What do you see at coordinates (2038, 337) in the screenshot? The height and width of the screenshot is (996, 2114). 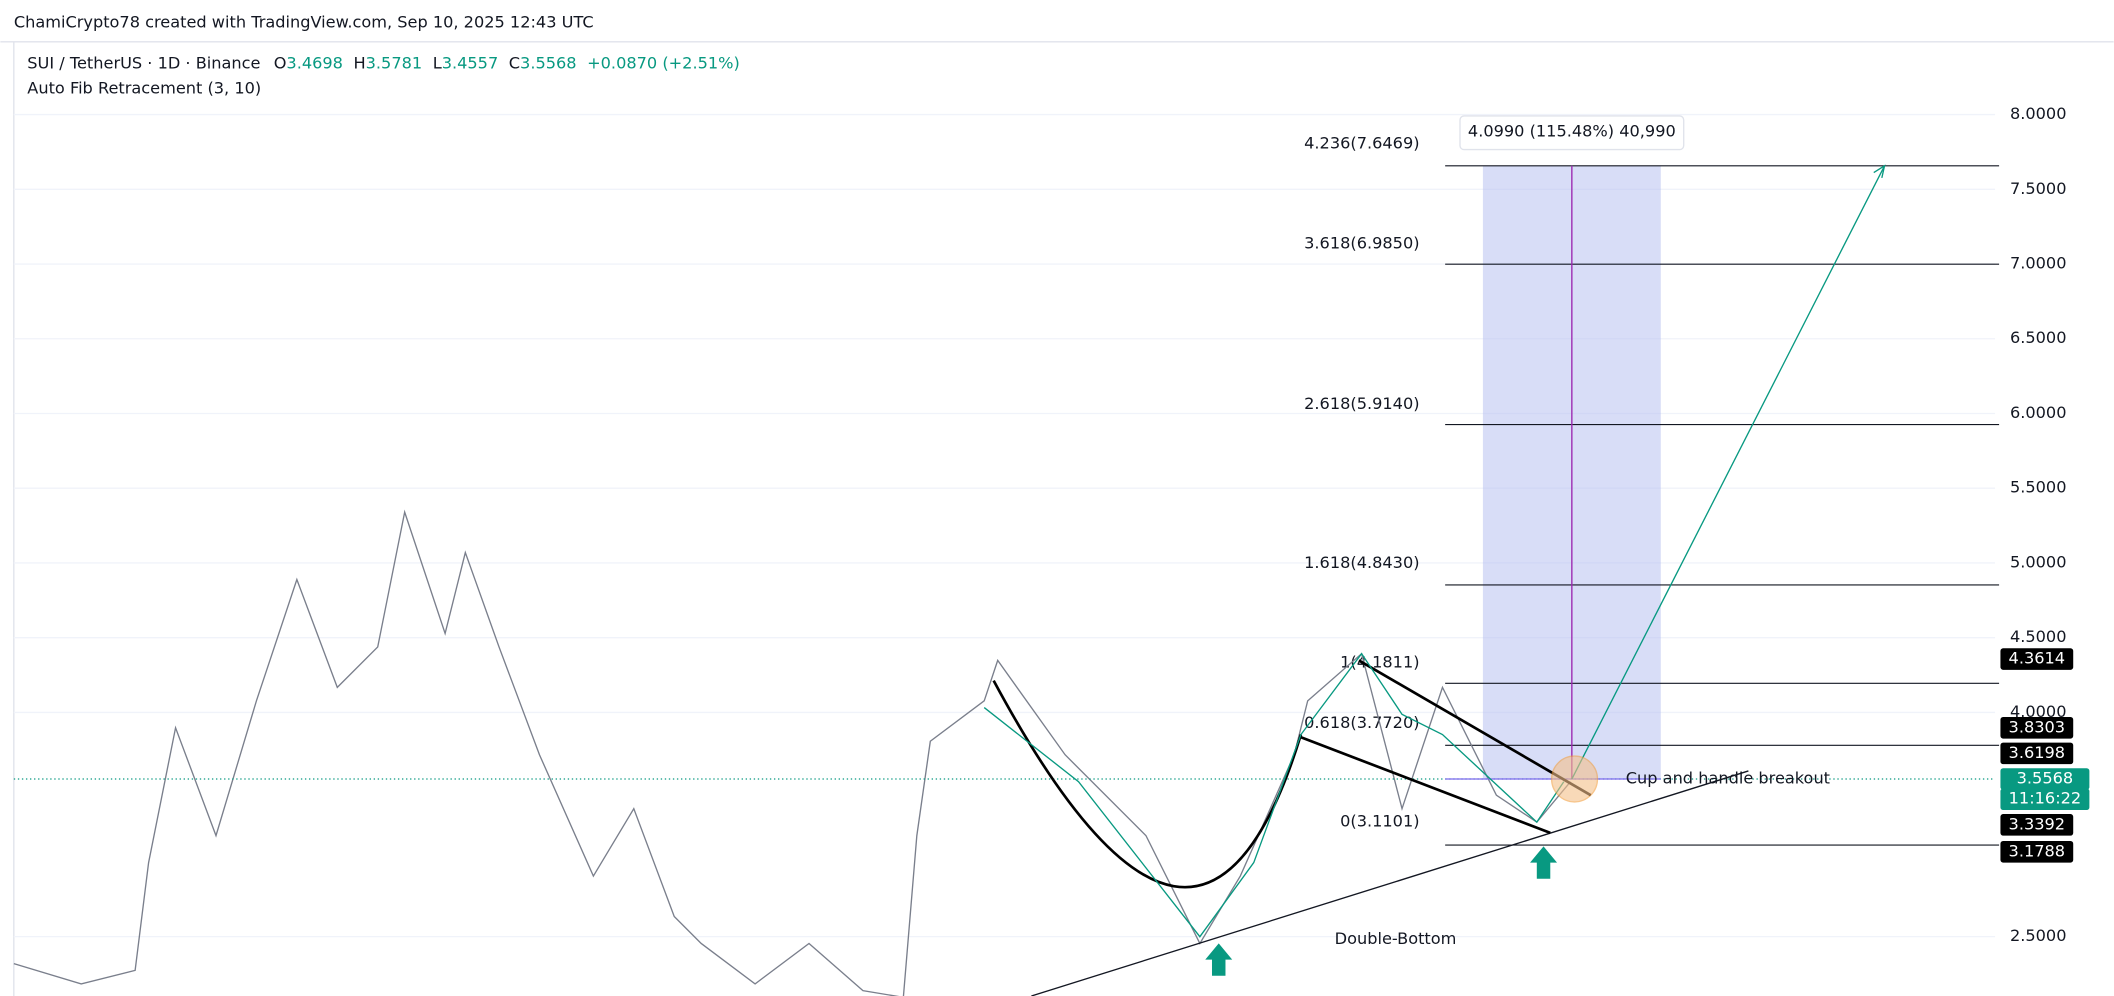 I see `axis-label: 6.5000` at bounding box center [2038, 337].